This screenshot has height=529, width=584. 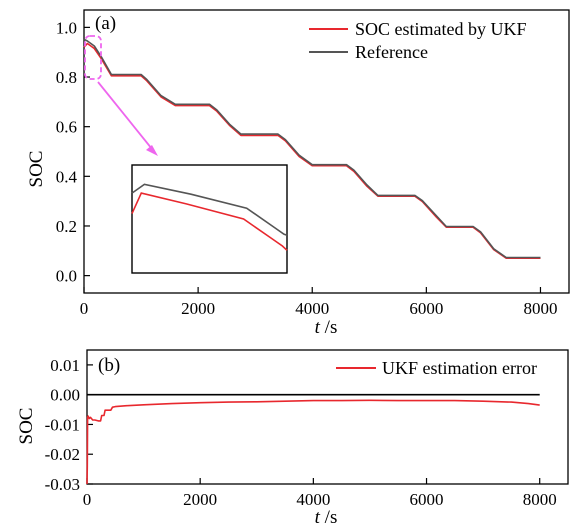 I want to click on panel-a-x-label: t /s, so click(x=326, y=327).